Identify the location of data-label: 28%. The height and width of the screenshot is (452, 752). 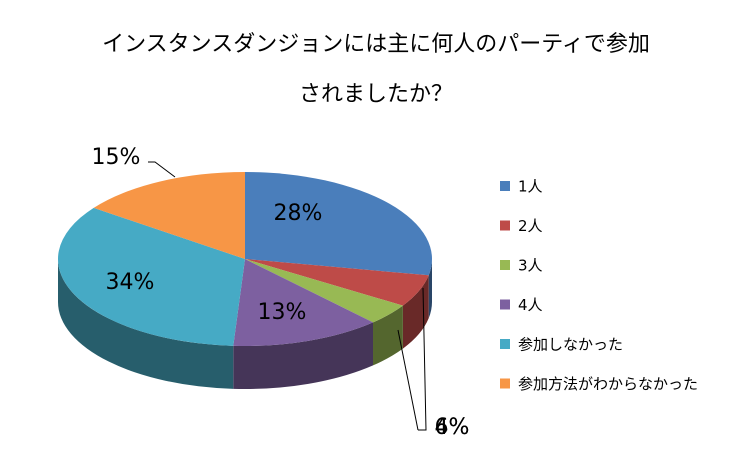
(298, 213).